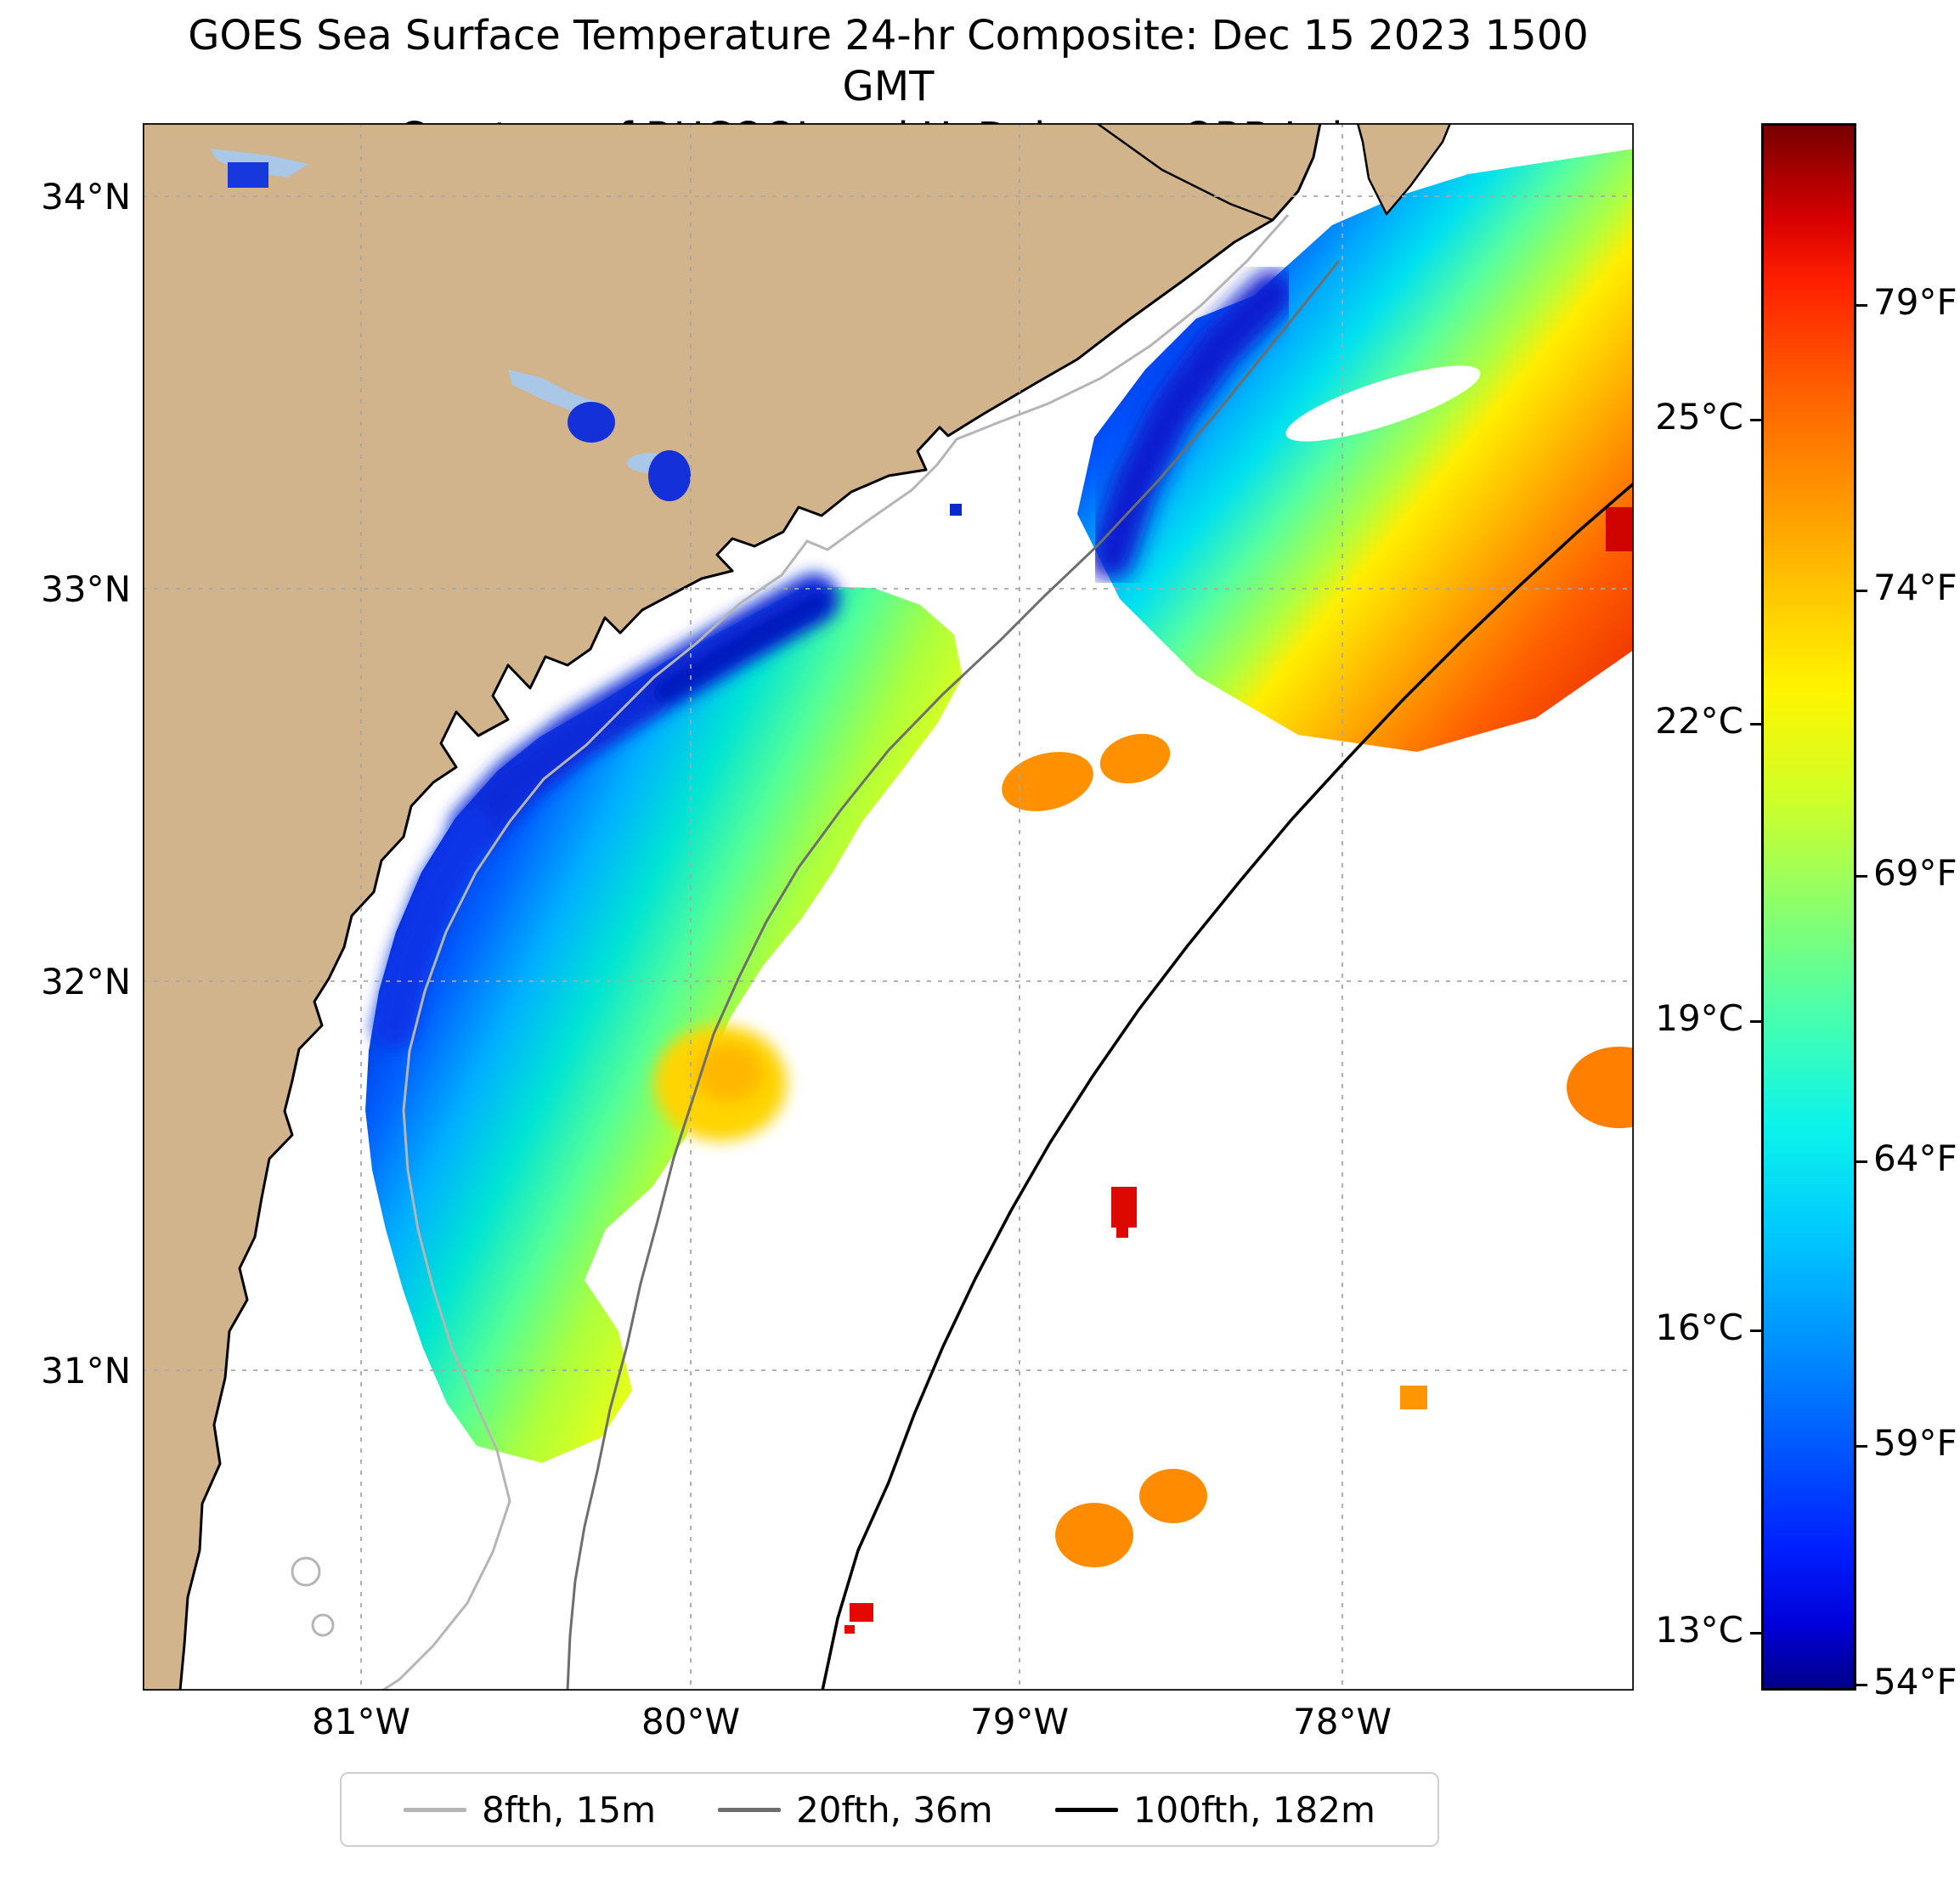 This screenshot has height=1880, width=1960. Describe the element at coordinates (1699, 417) in the screenshot. I see `colorbar-label-25c: 25°C` at that location.